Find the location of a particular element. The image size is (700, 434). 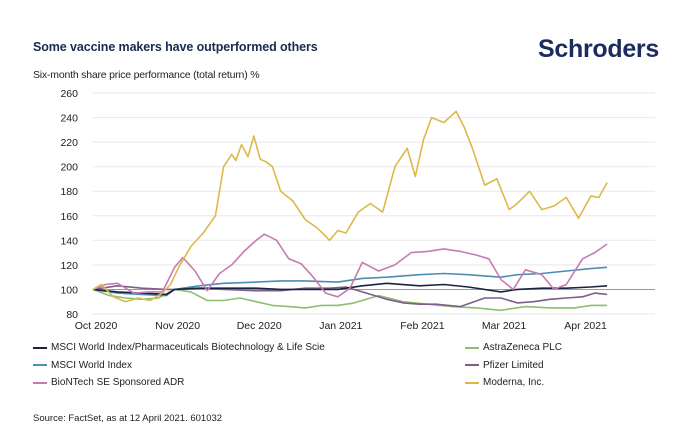

x-tick-label: Nov 2020 is located at coordinates (177, 326).